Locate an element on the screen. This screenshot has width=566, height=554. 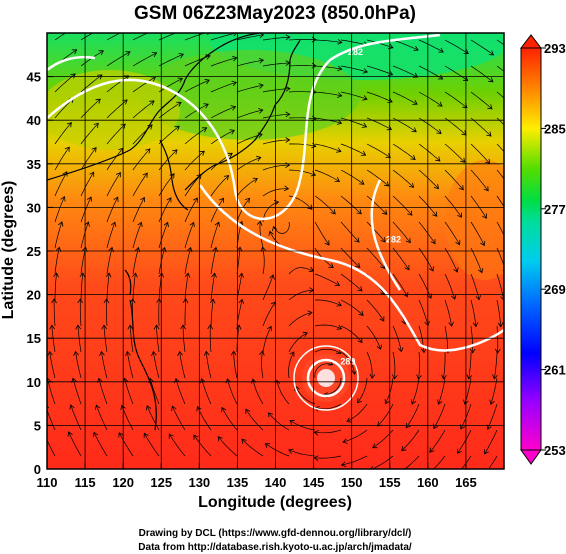
typhoon-contour-inner is located at coordinates (326, 378).